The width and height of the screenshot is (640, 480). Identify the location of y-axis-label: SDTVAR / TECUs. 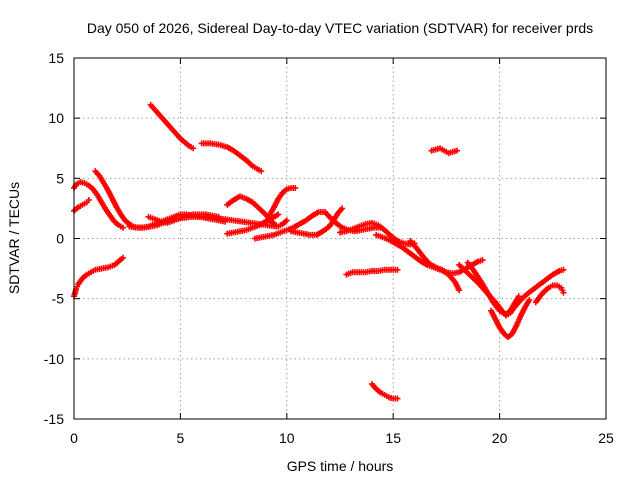
(14, 238).